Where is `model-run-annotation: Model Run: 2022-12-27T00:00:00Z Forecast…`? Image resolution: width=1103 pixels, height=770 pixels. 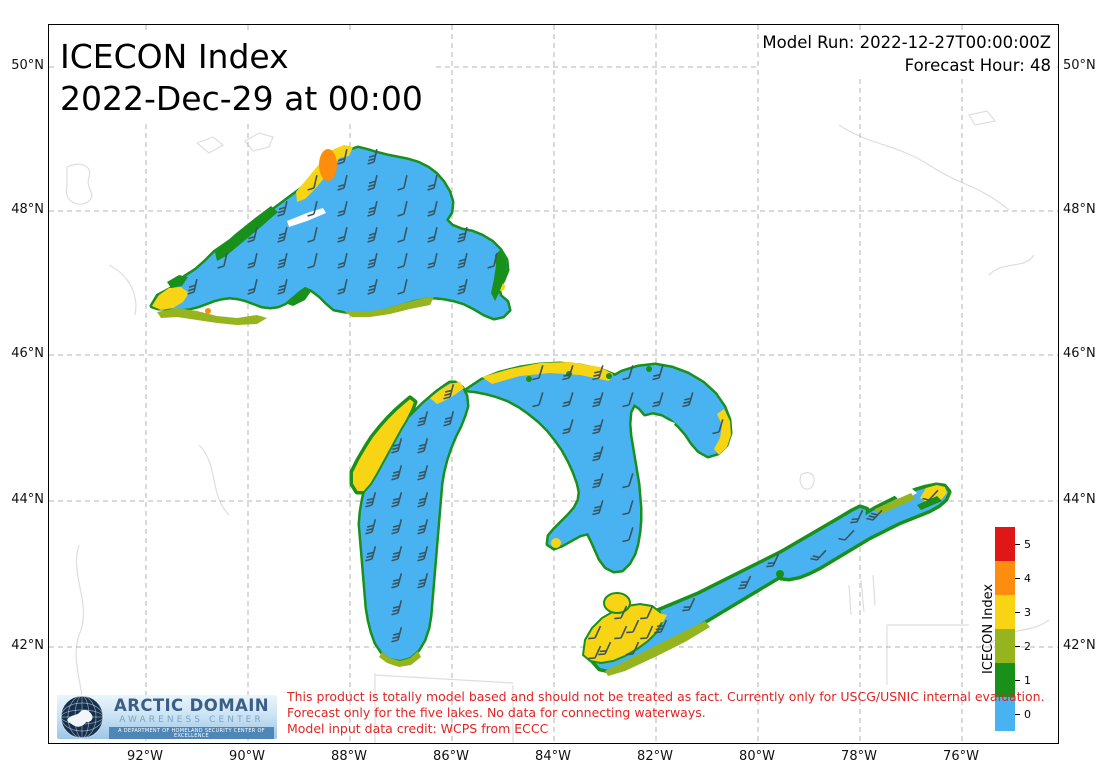
model-run-annotation: Model Run: 2022-12-27T00:00:00Z Forecast… is located at coordinates (906, 54).